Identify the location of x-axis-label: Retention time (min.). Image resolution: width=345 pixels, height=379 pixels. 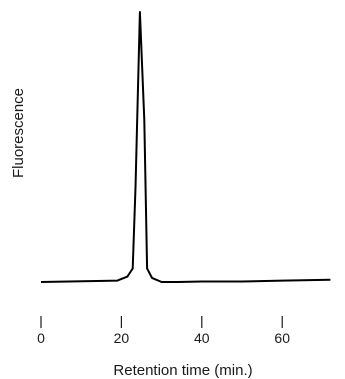
(182, 370).